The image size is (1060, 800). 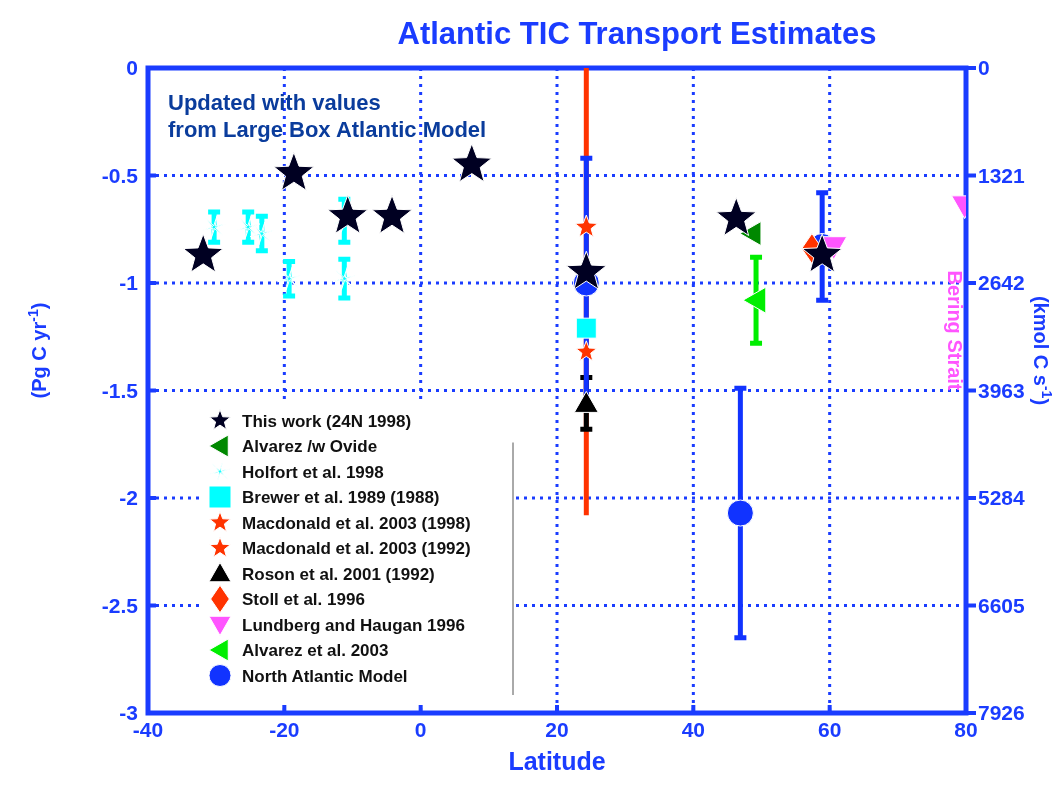 I want to click on legend-label: North Atlantic Model, so click(x=325, y=676).